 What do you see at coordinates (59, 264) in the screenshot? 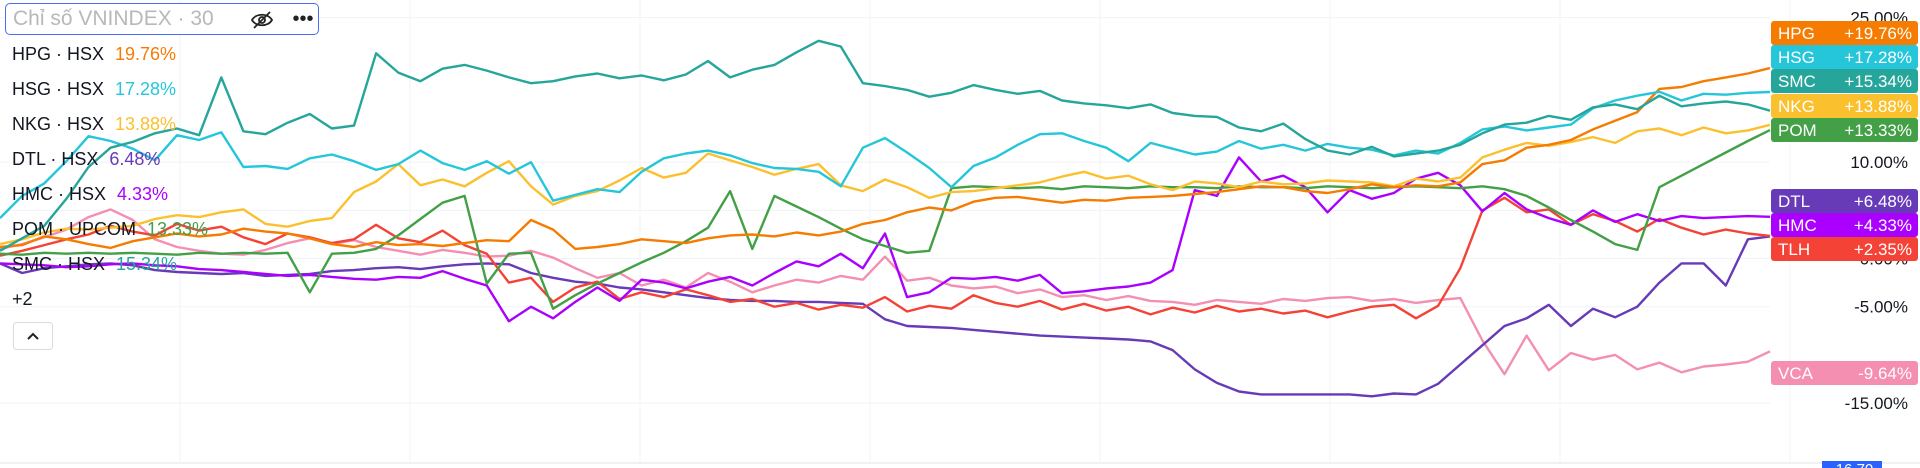
I see `legend-item-label: SMC · HSX` at bounding box center [59, 264].